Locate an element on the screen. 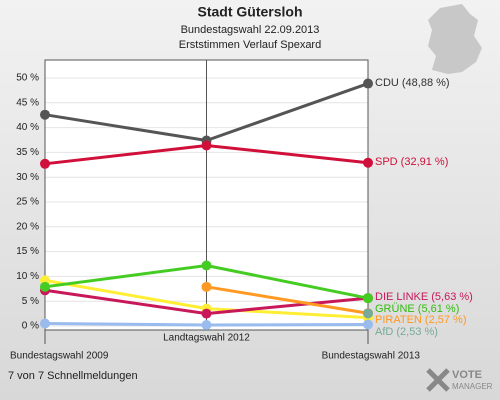 The width and height of the screenshot is (500, 400). y-tick-label: 15 % is located at coordinates (27, 251).